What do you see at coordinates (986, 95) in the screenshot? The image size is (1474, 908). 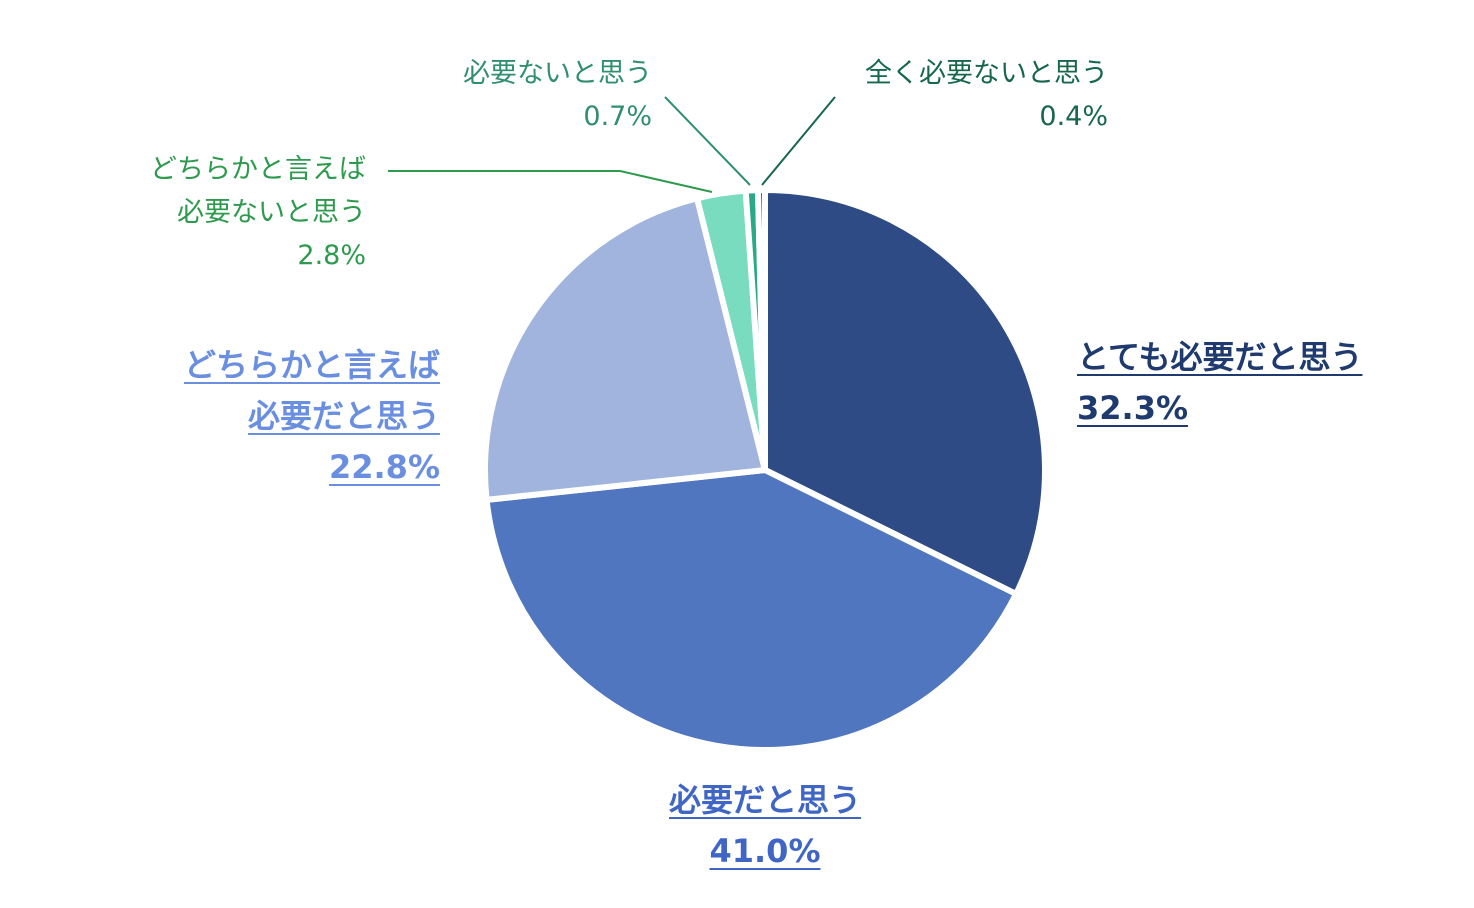 I see `slice-label: 全く必要ないと思う 0.4%` at bounding box center [986, 95].